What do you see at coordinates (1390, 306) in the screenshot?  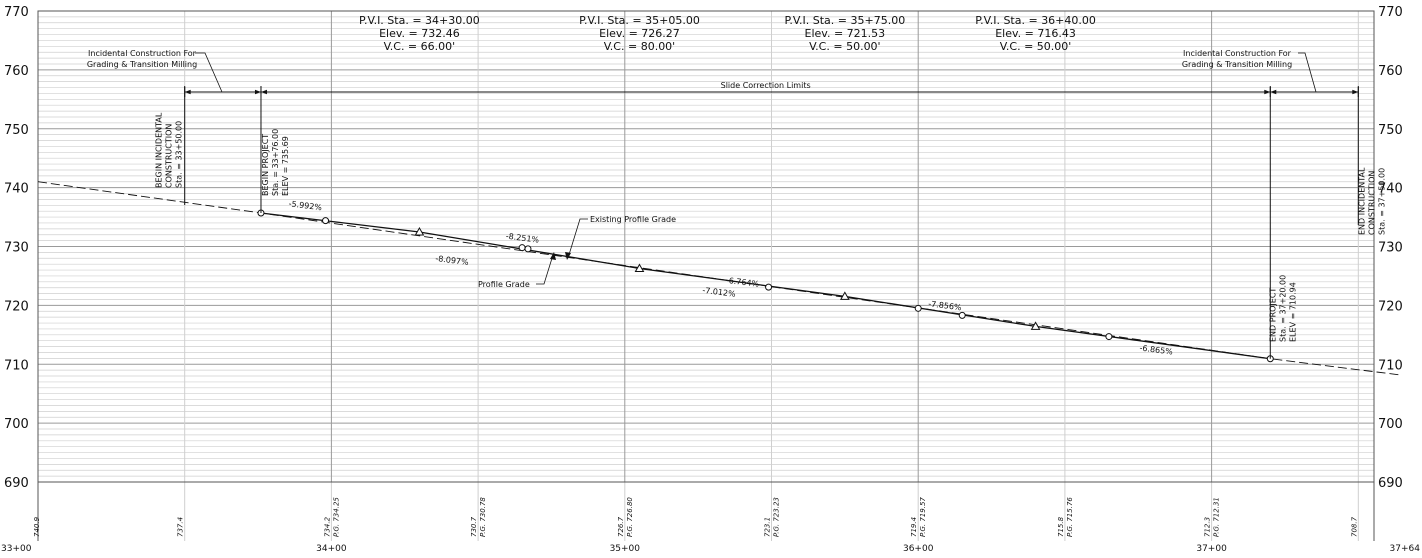 I see `y-tick-label-right: 720` at bounding box center [1390, 306].